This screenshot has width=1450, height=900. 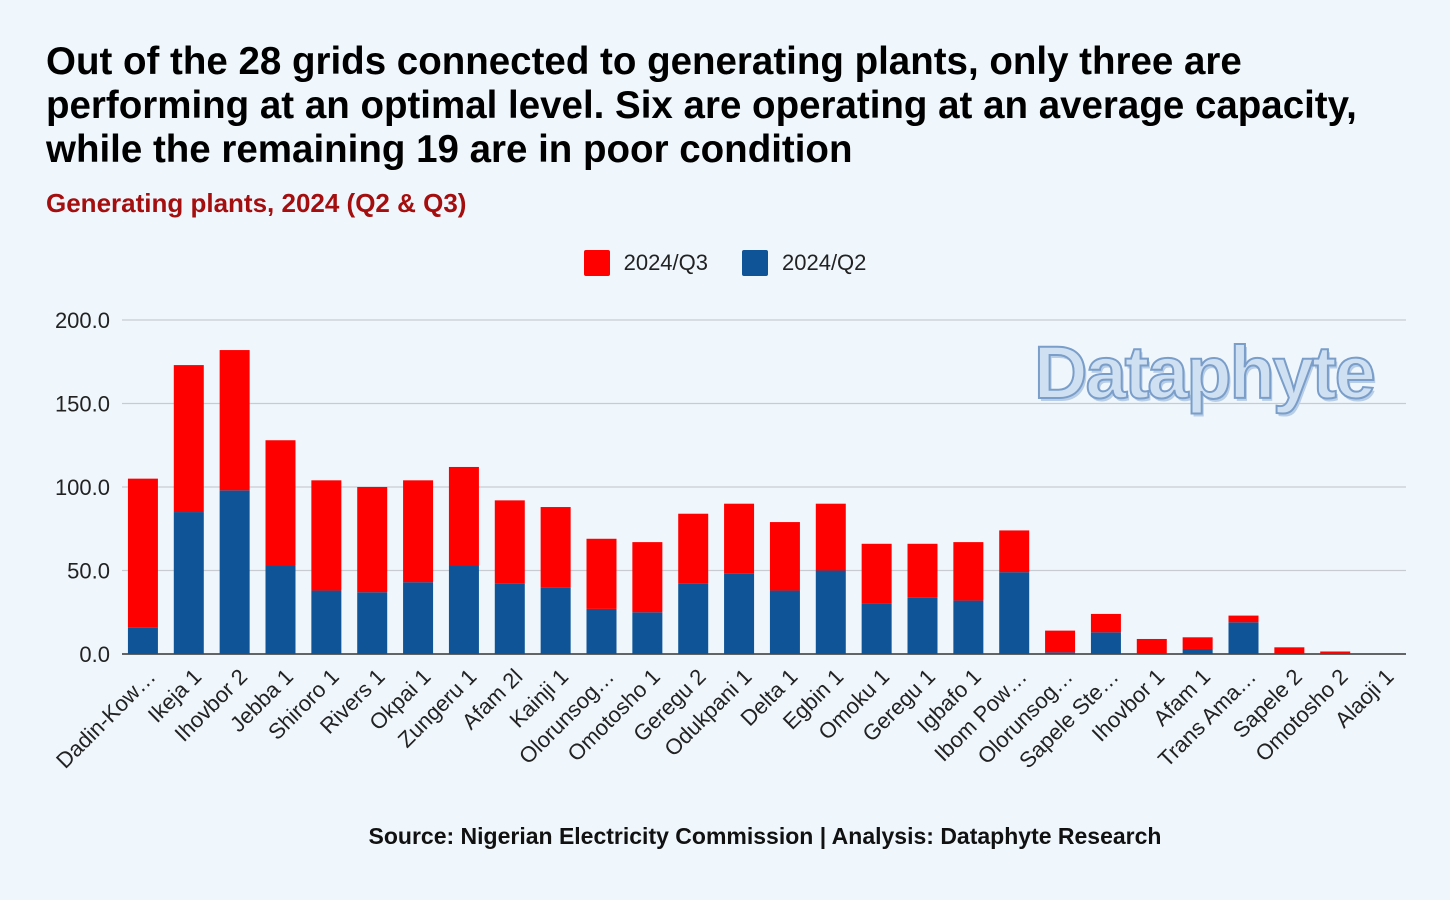 I want to click on legend-item-q2: 2024/Q2, so click(x=804, y=263).